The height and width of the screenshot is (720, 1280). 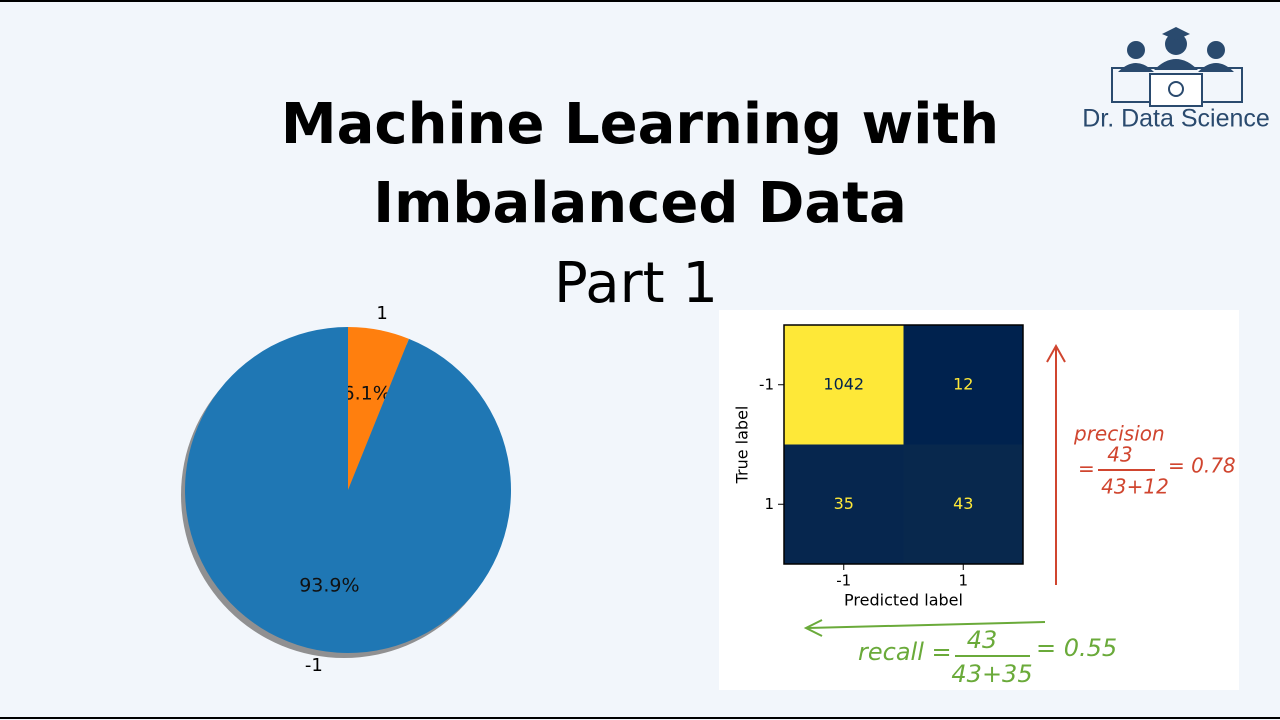 I want to click on cell-label: 1042, so click(x=843, y=383).